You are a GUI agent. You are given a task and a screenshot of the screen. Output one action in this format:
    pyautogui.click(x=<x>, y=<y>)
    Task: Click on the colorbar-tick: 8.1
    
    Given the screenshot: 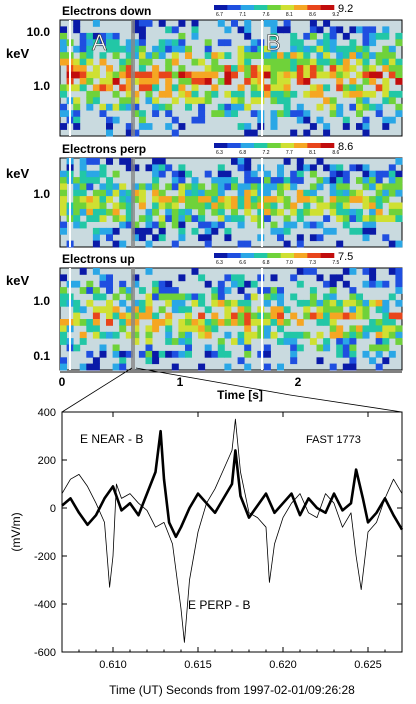 What is the action you would take?
    pyautogui.click(x=312, y=153)
    